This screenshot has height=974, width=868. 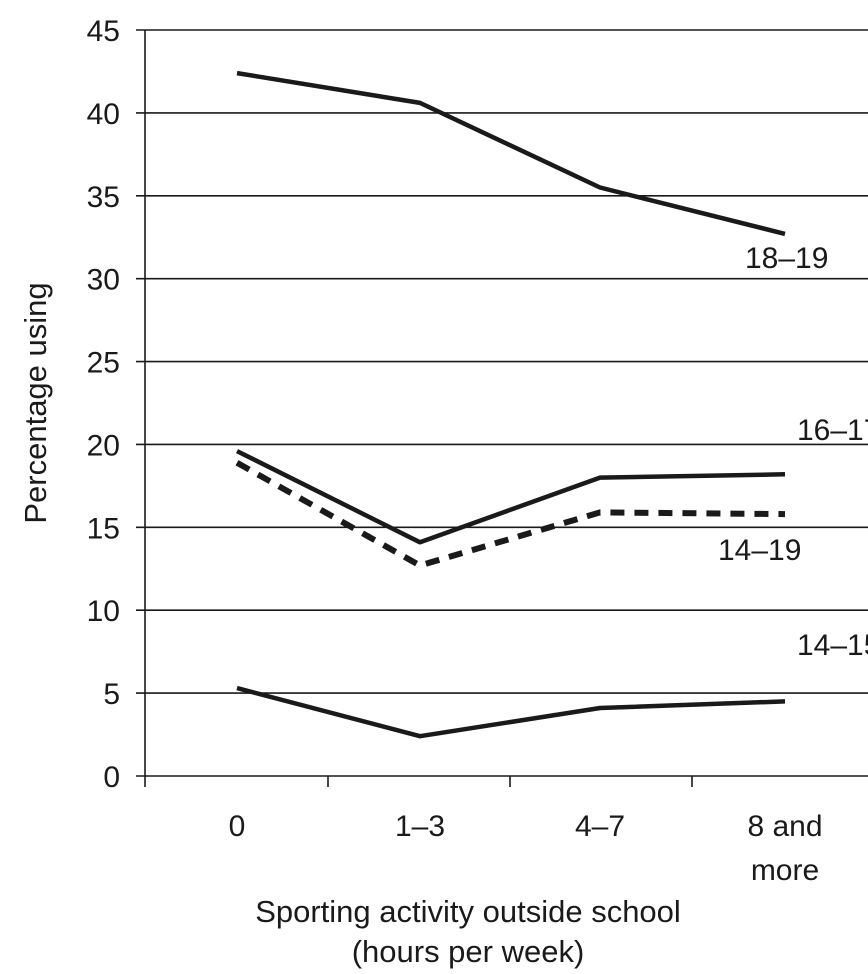 What do you see at coordinates (468, 951) in the screenshot?
I see `x-axis-title: (hours per week)` at bounding box center [468, 951].